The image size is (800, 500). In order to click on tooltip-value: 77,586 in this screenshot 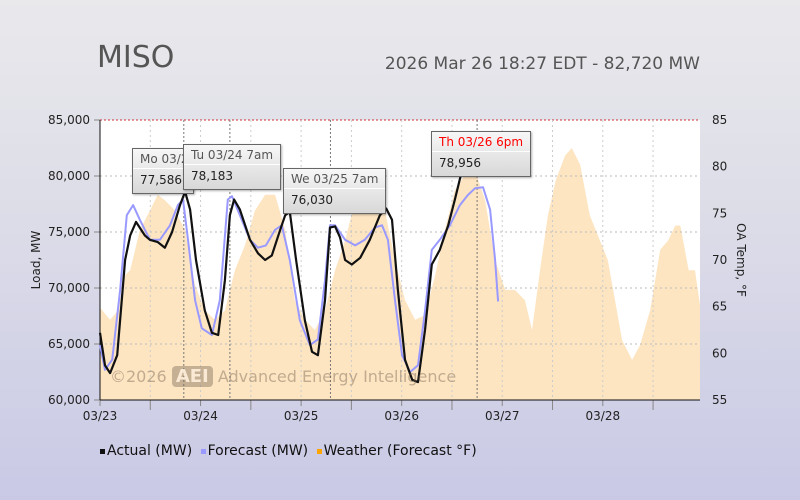, I will do `click(161, 180)`.